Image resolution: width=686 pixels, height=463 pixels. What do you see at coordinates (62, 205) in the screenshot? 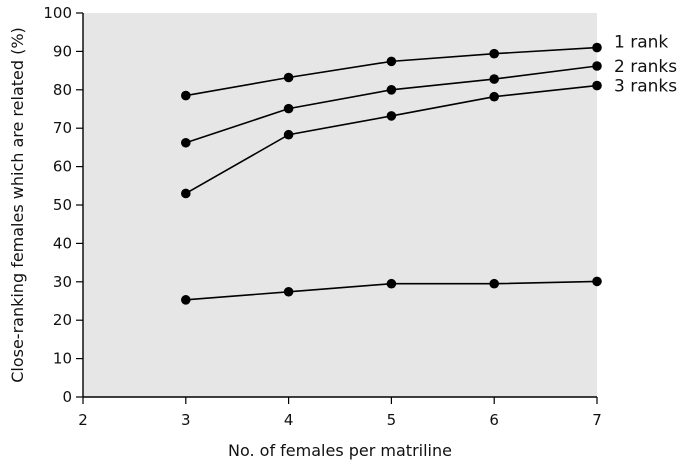
I see `y-tick-label: 50` at bounding box center [62, 205].